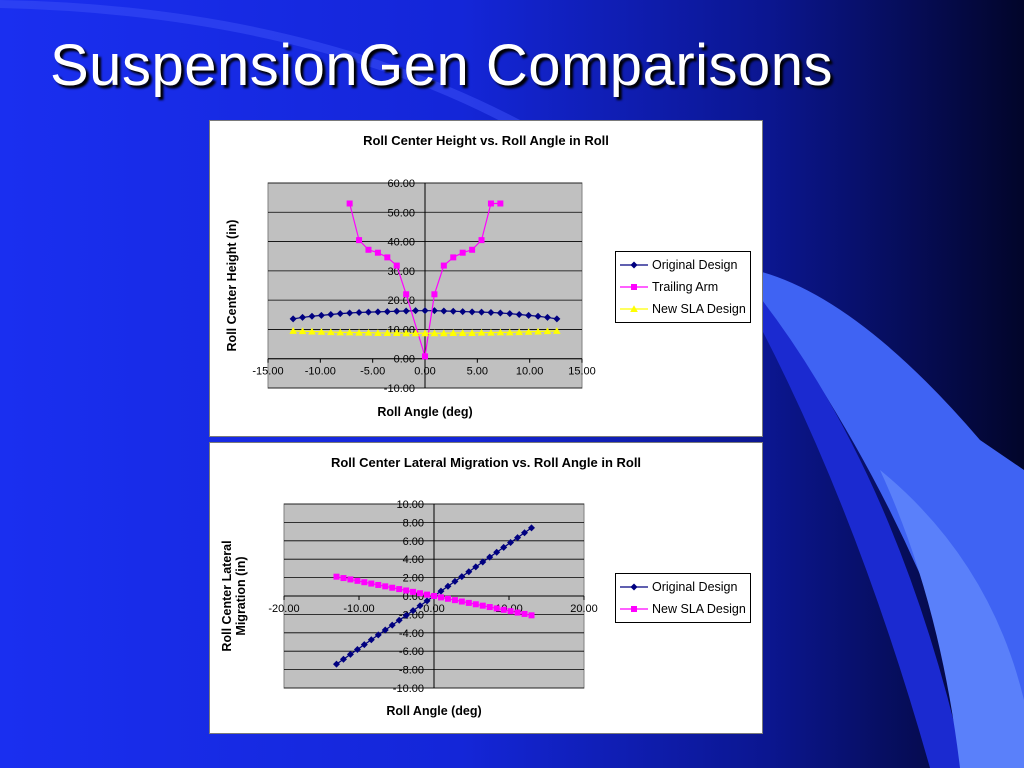 This screenshot has height=768, width=1024. What do you see at coordinates (401, 213) in the screenshot?
I see `y-tick-label: 50.00` at bounding box center [401, 213].